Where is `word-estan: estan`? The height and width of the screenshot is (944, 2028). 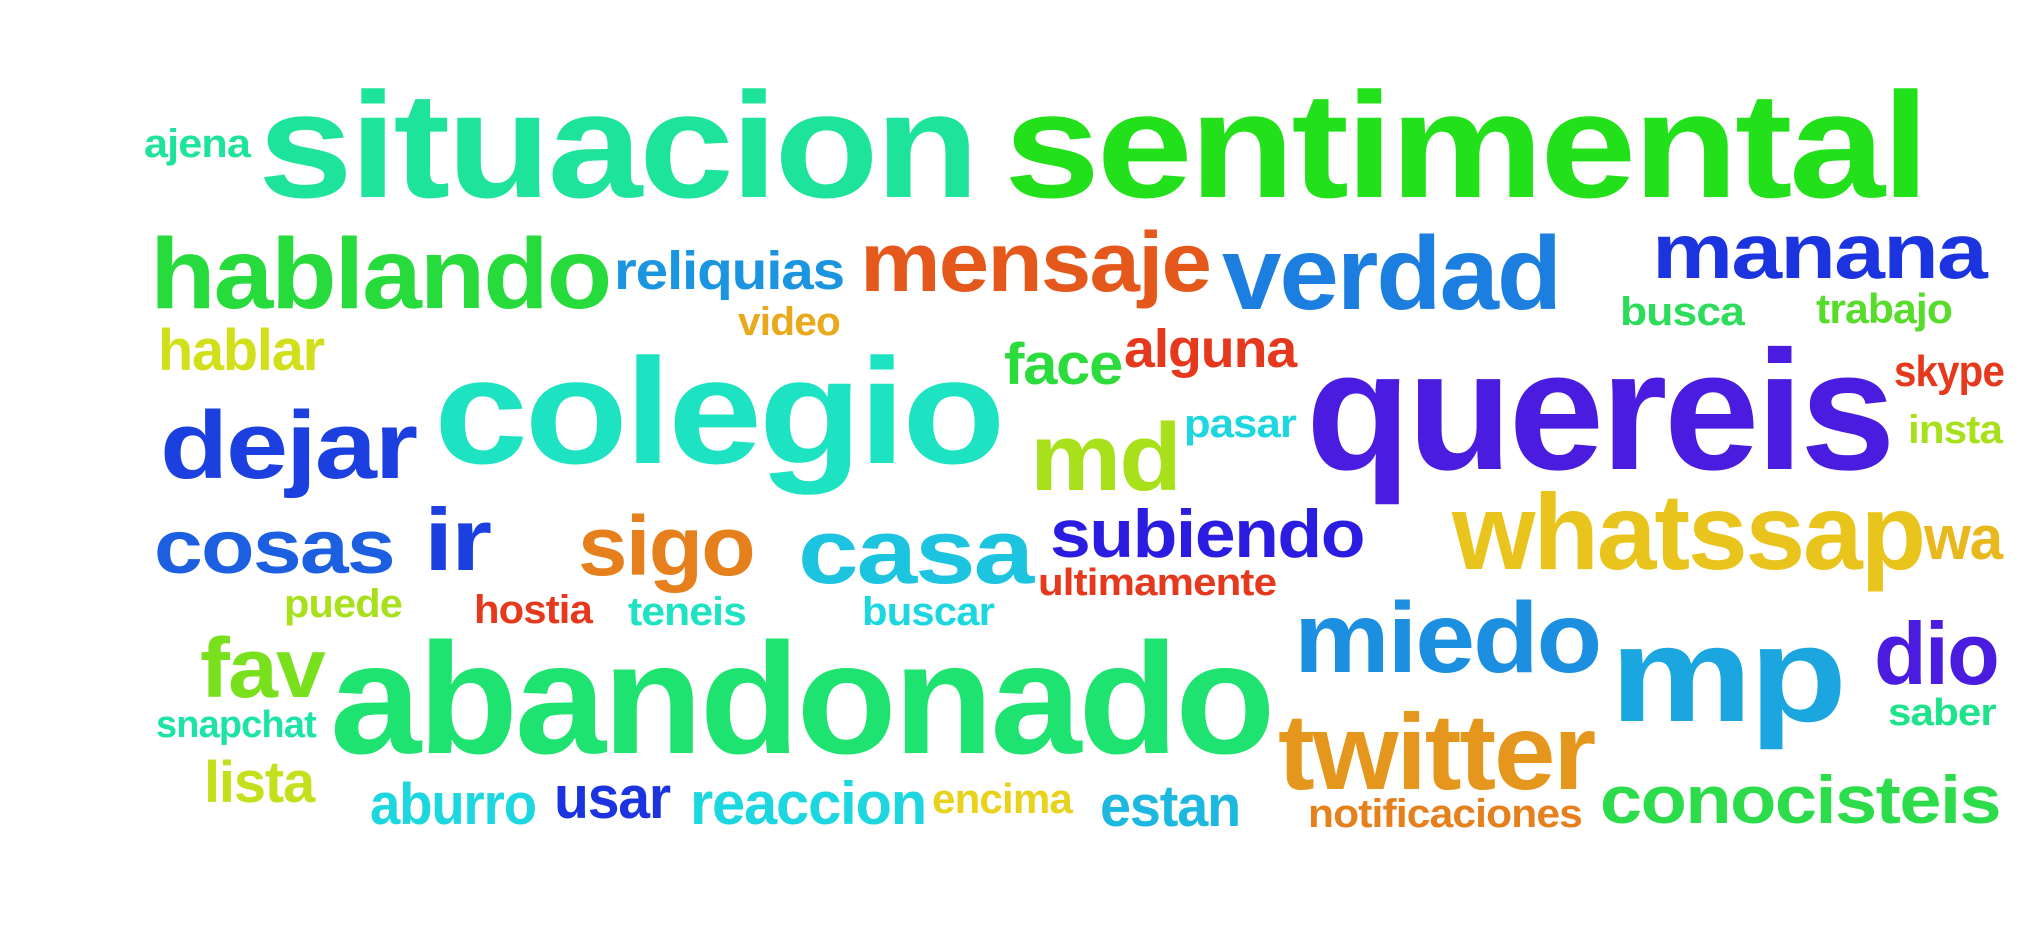 word-estan: estan is located at coordinates (1170, 806).